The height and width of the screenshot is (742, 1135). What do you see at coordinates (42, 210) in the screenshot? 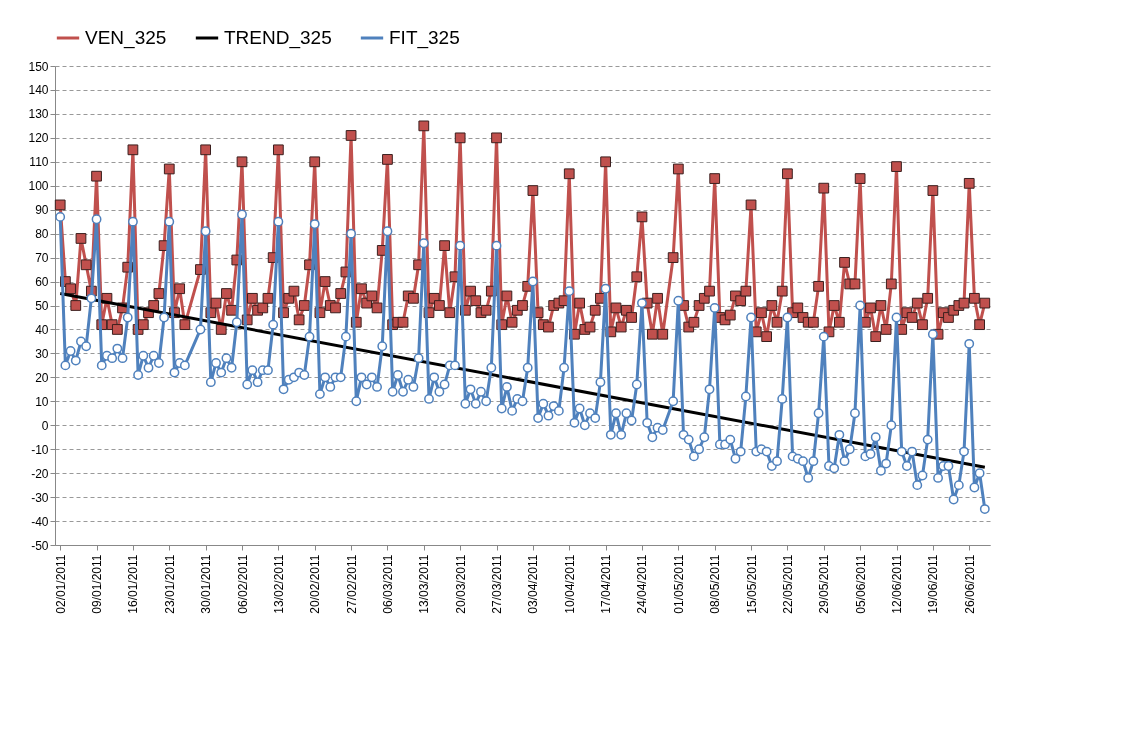
I see `y-tick-label: 90` at bounding box center [42, 210].